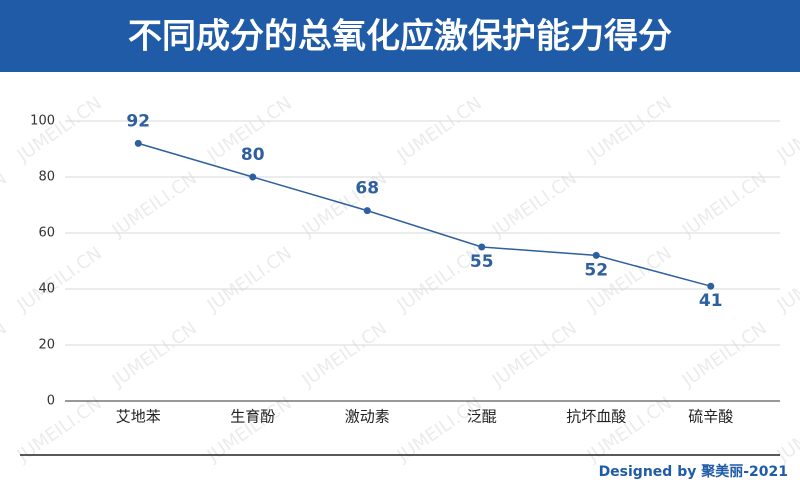 This screenshot has height=486, width=800. I want to click on y-tick-label: 40, so click(46, 289).